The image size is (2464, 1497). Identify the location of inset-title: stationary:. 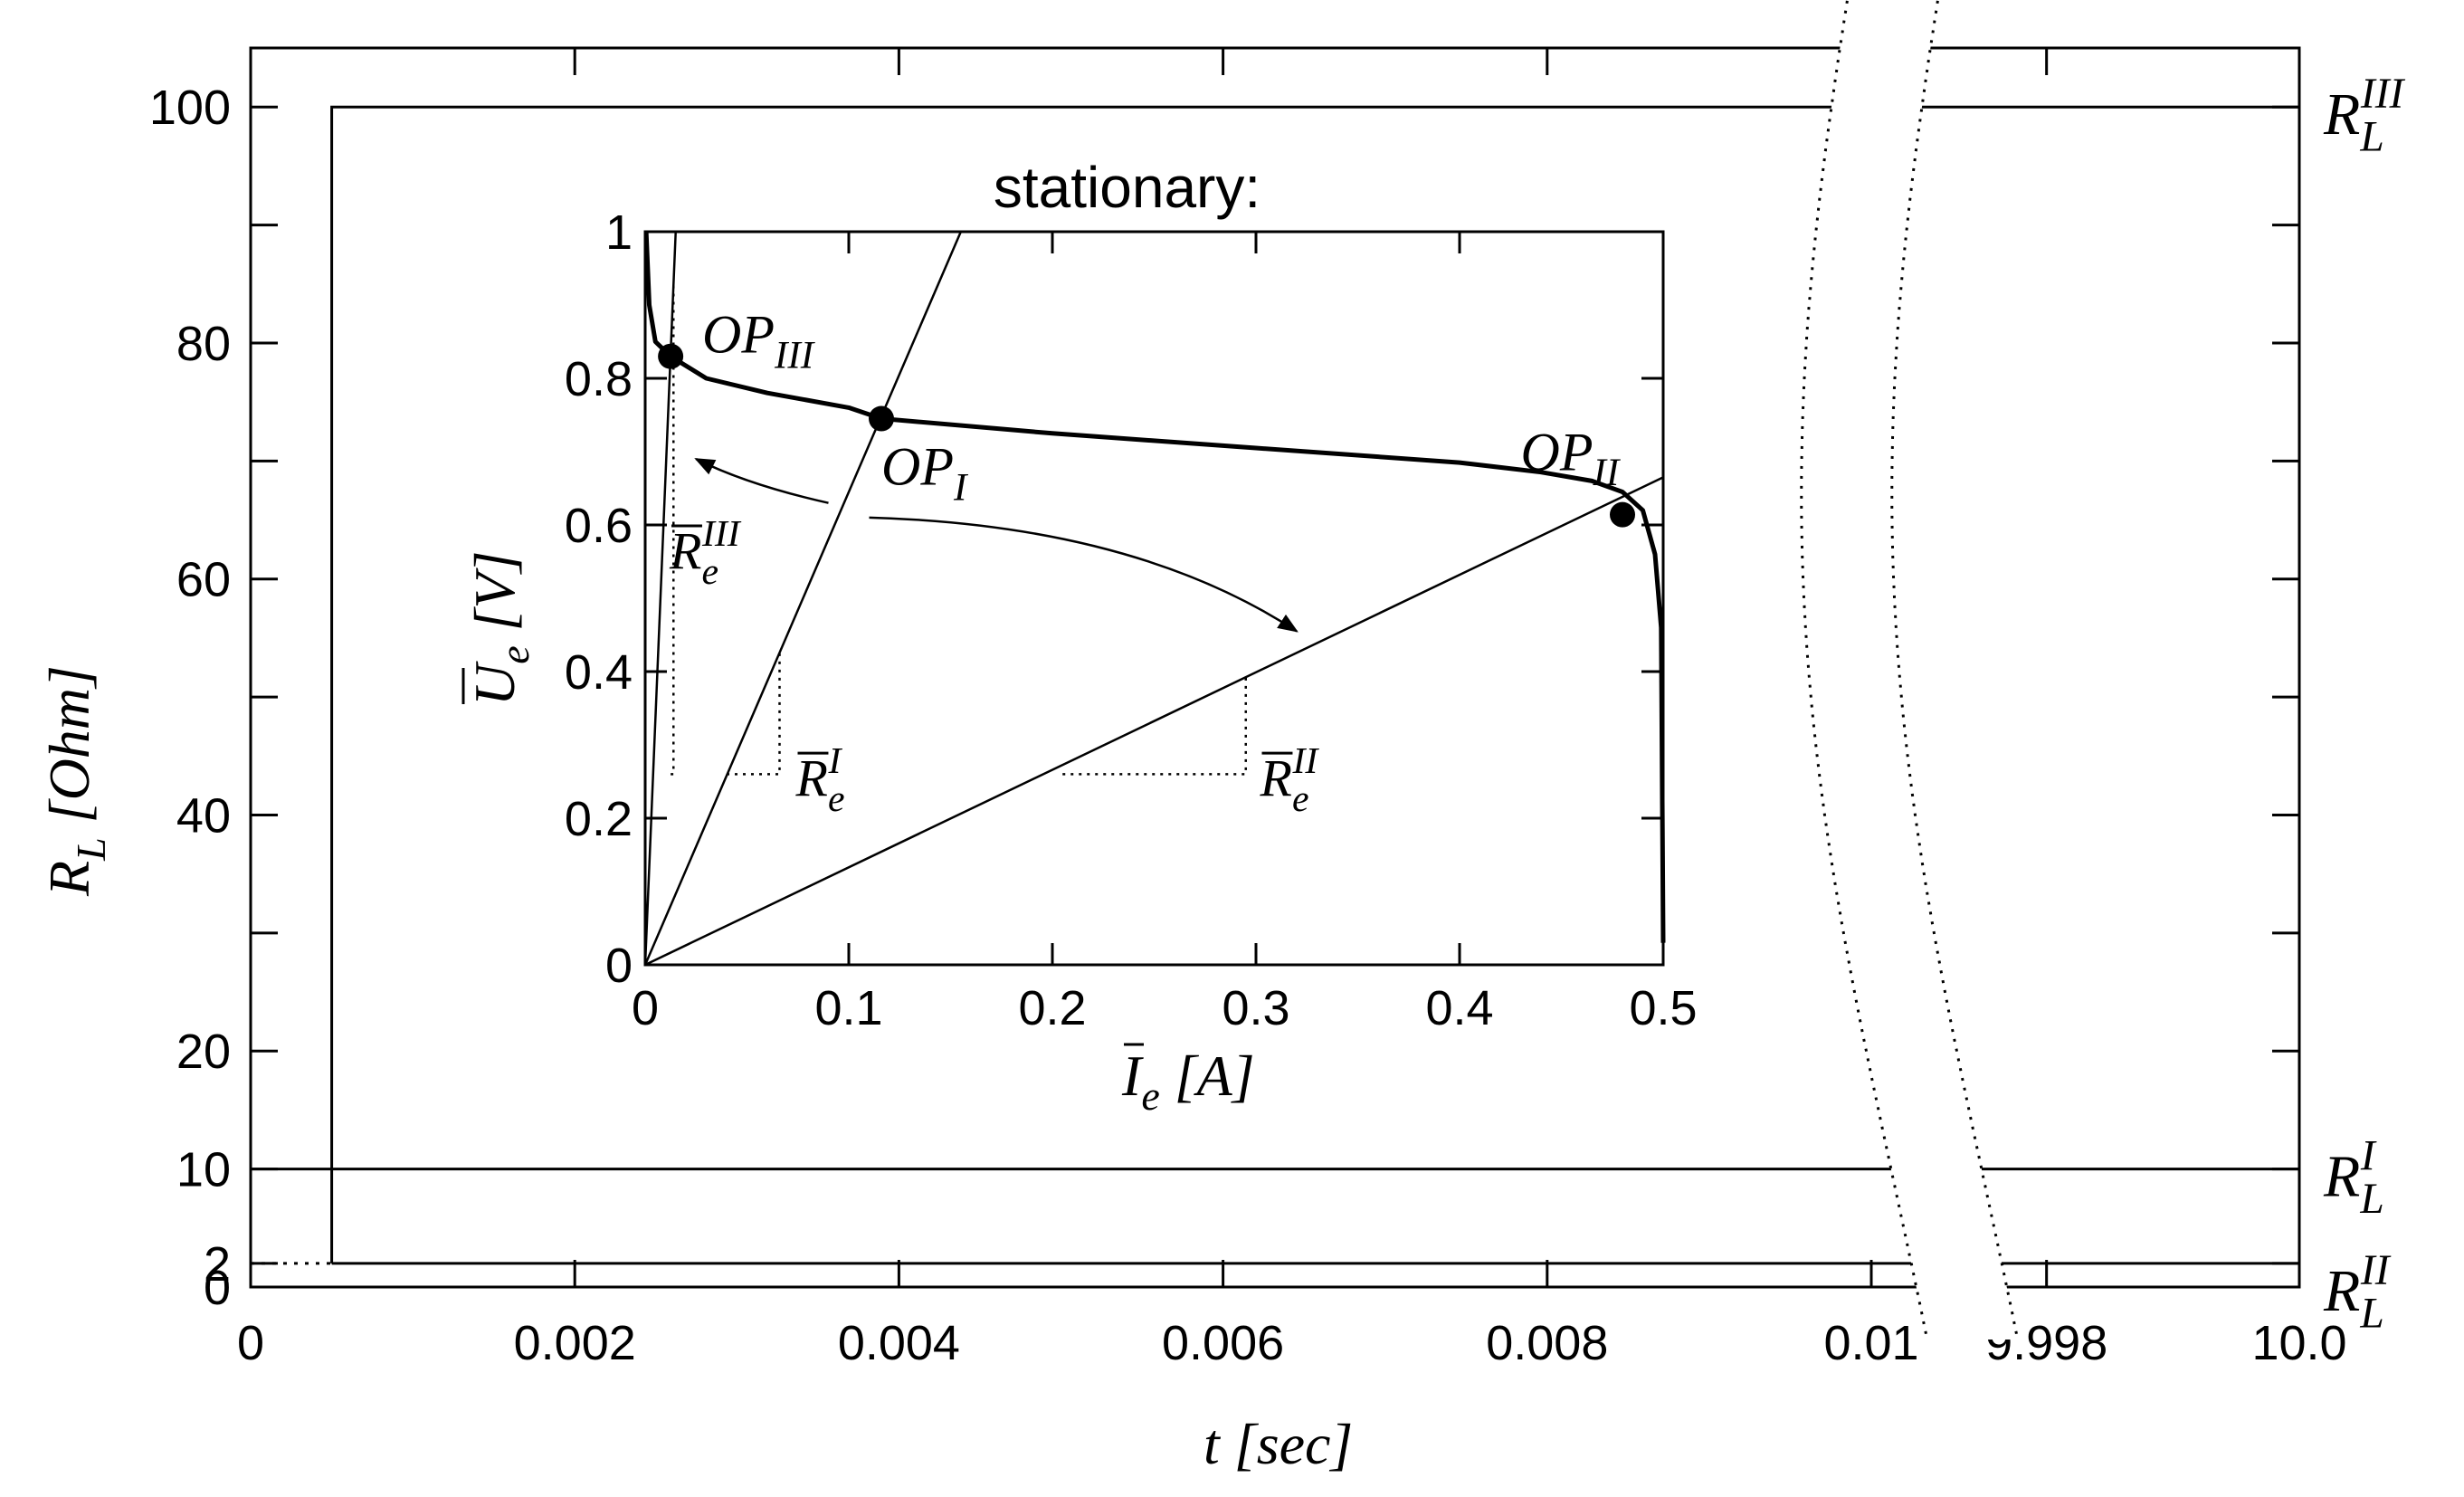
(1128, 187).